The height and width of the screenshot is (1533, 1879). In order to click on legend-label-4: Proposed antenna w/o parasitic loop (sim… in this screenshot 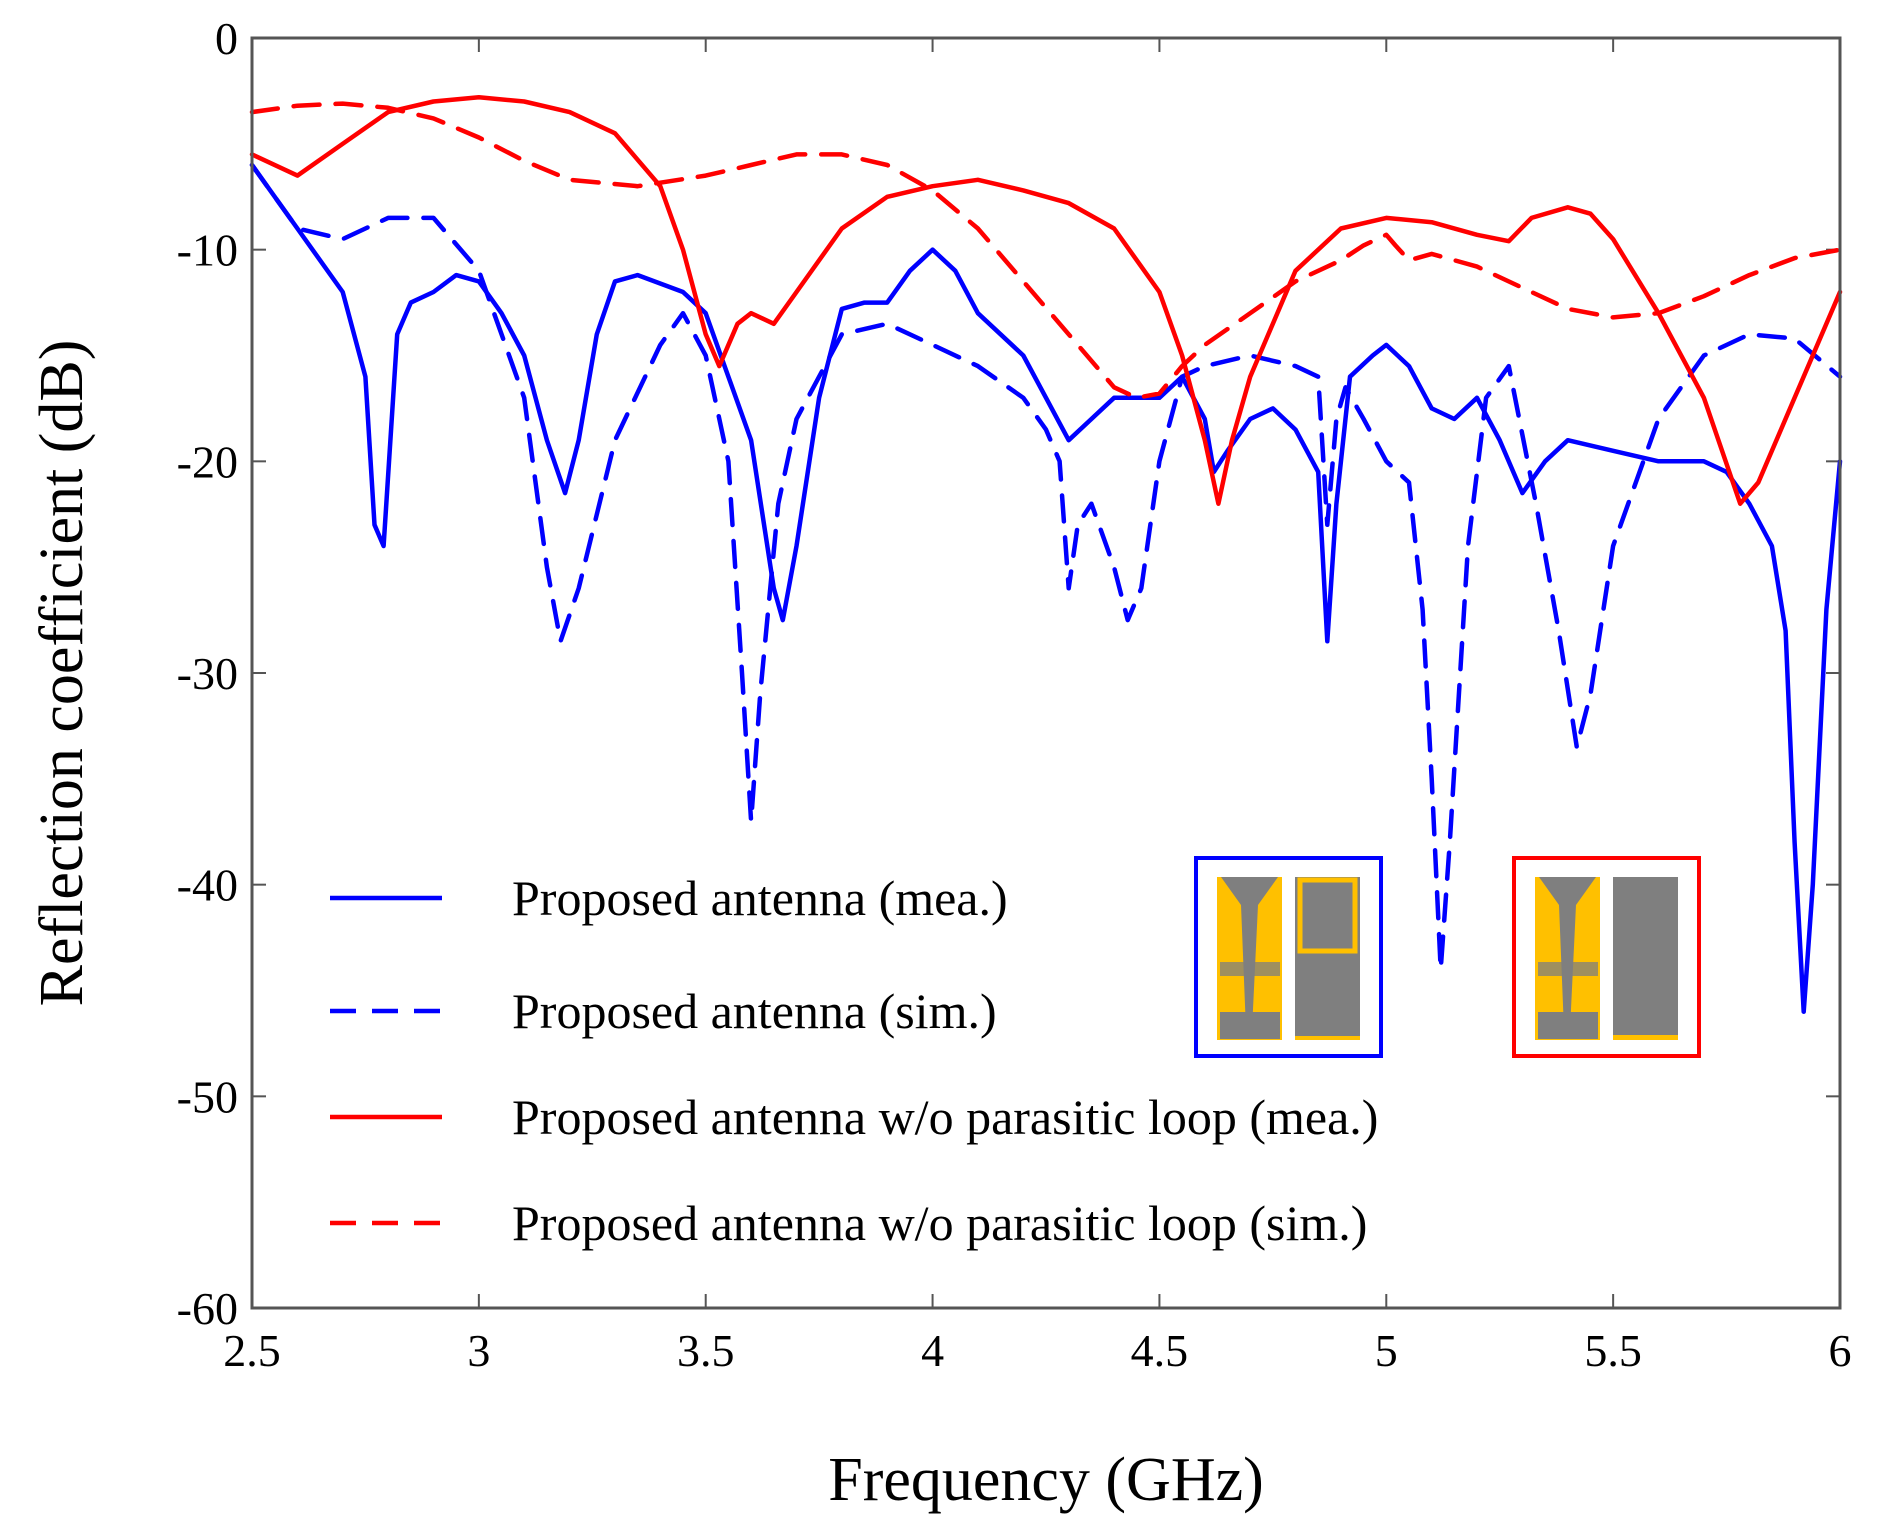, I will do `click(939, 1223)`.